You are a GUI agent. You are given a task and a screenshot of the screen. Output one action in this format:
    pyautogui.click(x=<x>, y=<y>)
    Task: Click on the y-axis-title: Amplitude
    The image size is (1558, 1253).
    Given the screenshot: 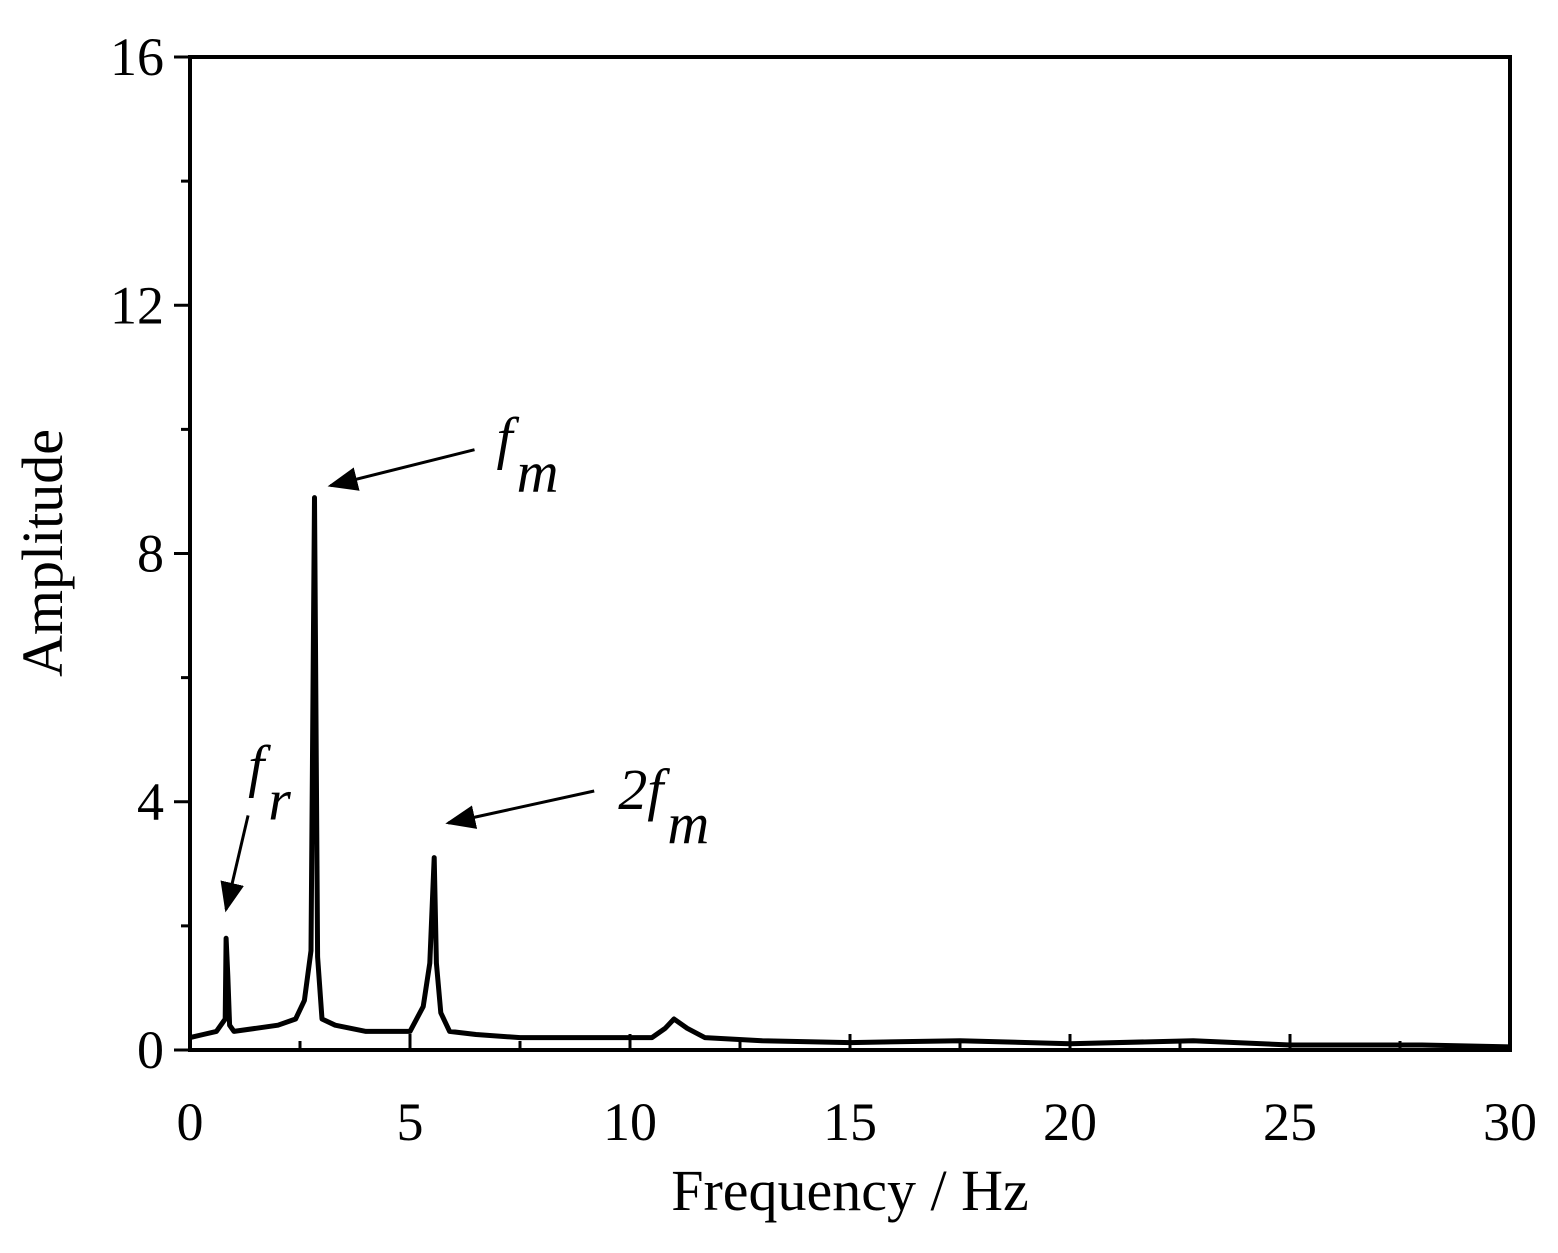 What is the action you would take?
    pyautogui.click(x=42, y=553)
    